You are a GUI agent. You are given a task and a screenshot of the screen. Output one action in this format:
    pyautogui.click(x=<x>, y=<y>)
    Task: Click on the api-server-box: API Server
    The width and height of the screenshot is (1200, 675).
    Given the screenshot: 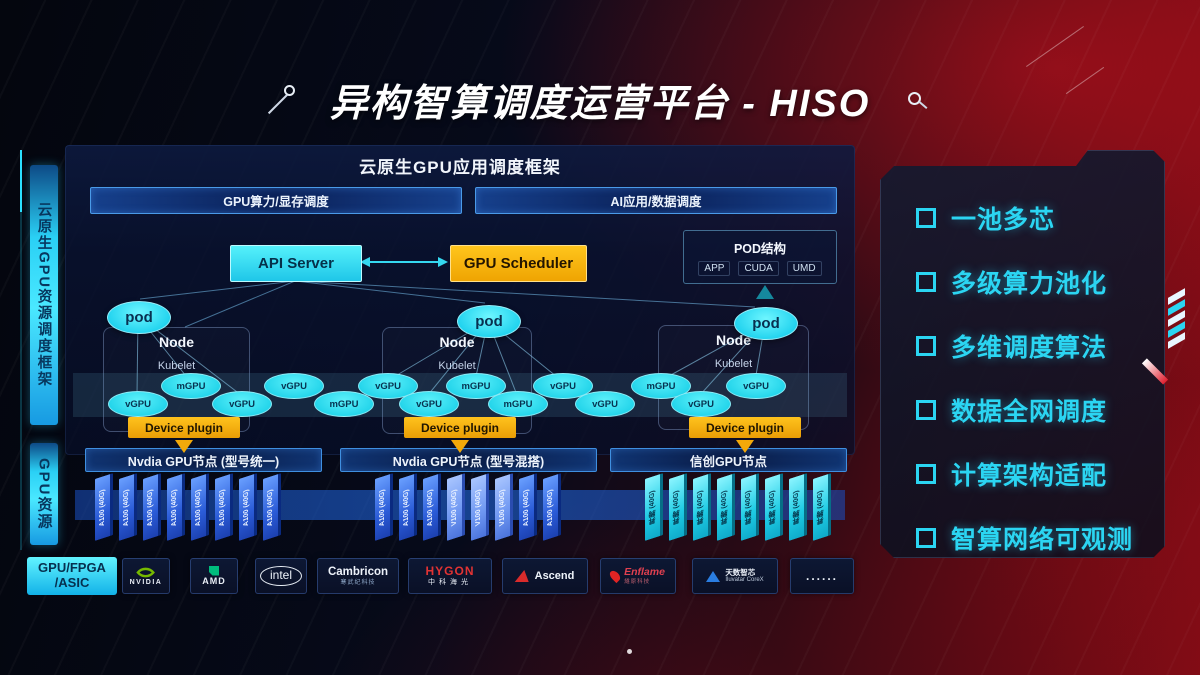 What is the action you would take?
    pyautogui.click(x=296, y=263)
    